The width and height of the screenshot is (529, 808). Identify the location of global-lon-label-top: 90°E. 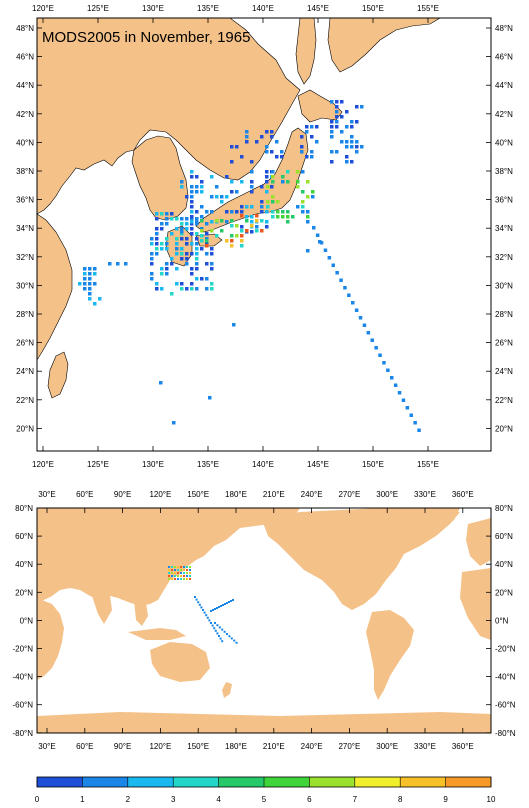
(122, 494).